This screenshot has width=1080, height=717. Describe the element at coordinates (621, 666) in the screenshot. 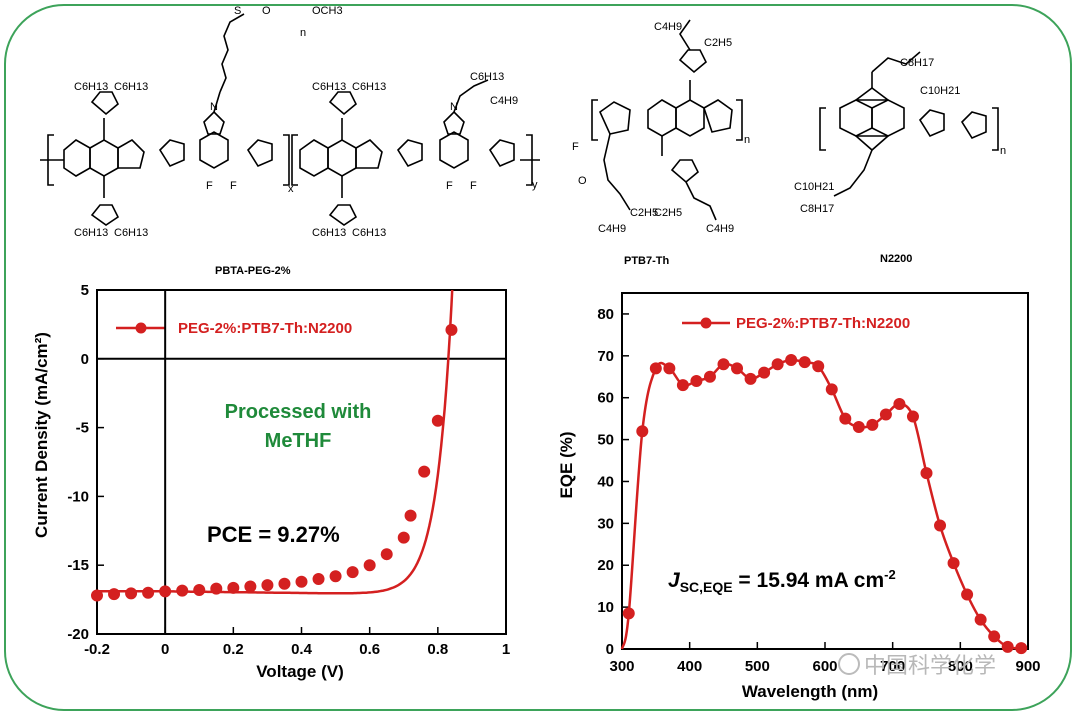

I see `eqe-xtick-label: 300` at that location.